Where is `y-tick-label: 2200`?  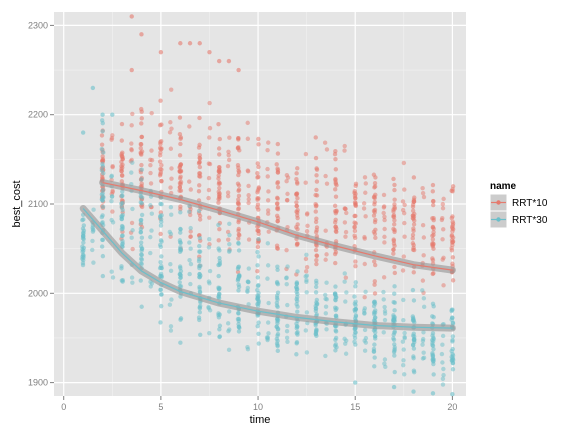
y-tick-label: 2200 is located at coordinates (38, 115).